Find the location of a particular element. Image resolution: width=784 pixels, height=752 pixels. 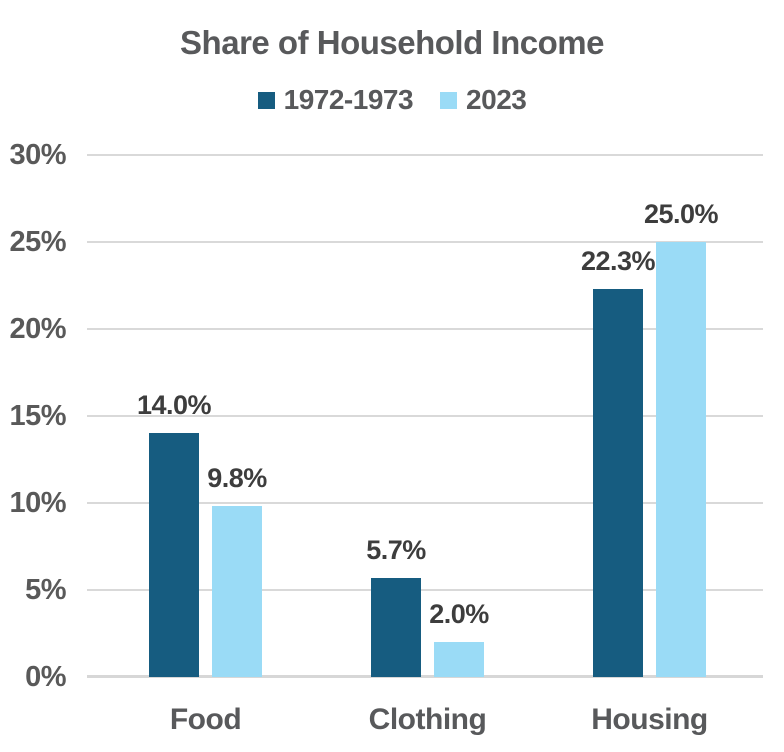

gridline-0pct is located at coordinates (425, 676).